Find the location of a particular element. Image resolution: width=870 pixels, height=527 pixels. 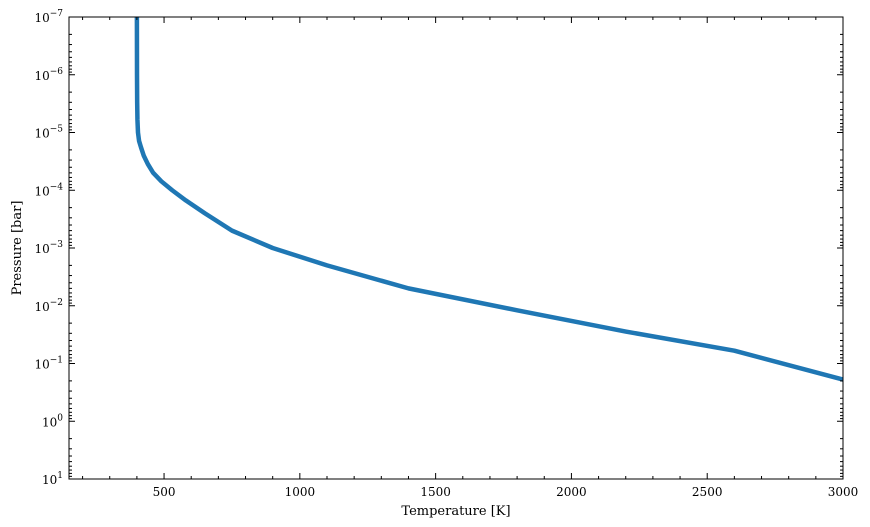

x-tick-label: 500 is located at coordinates (164, 492).